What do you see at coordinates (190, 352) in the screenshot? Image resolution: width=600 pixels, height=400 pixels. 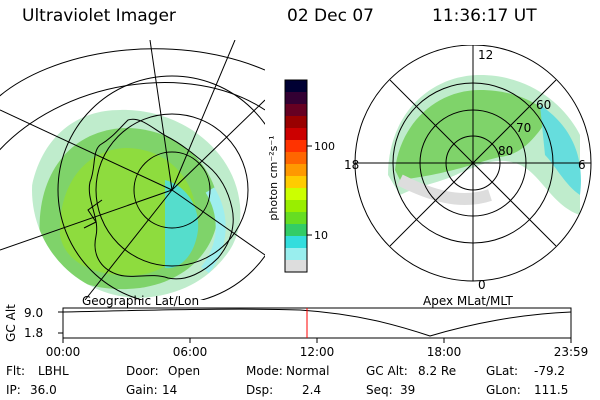 I see `x-tick-0600: 06:00` at bounding box center [190, 352].